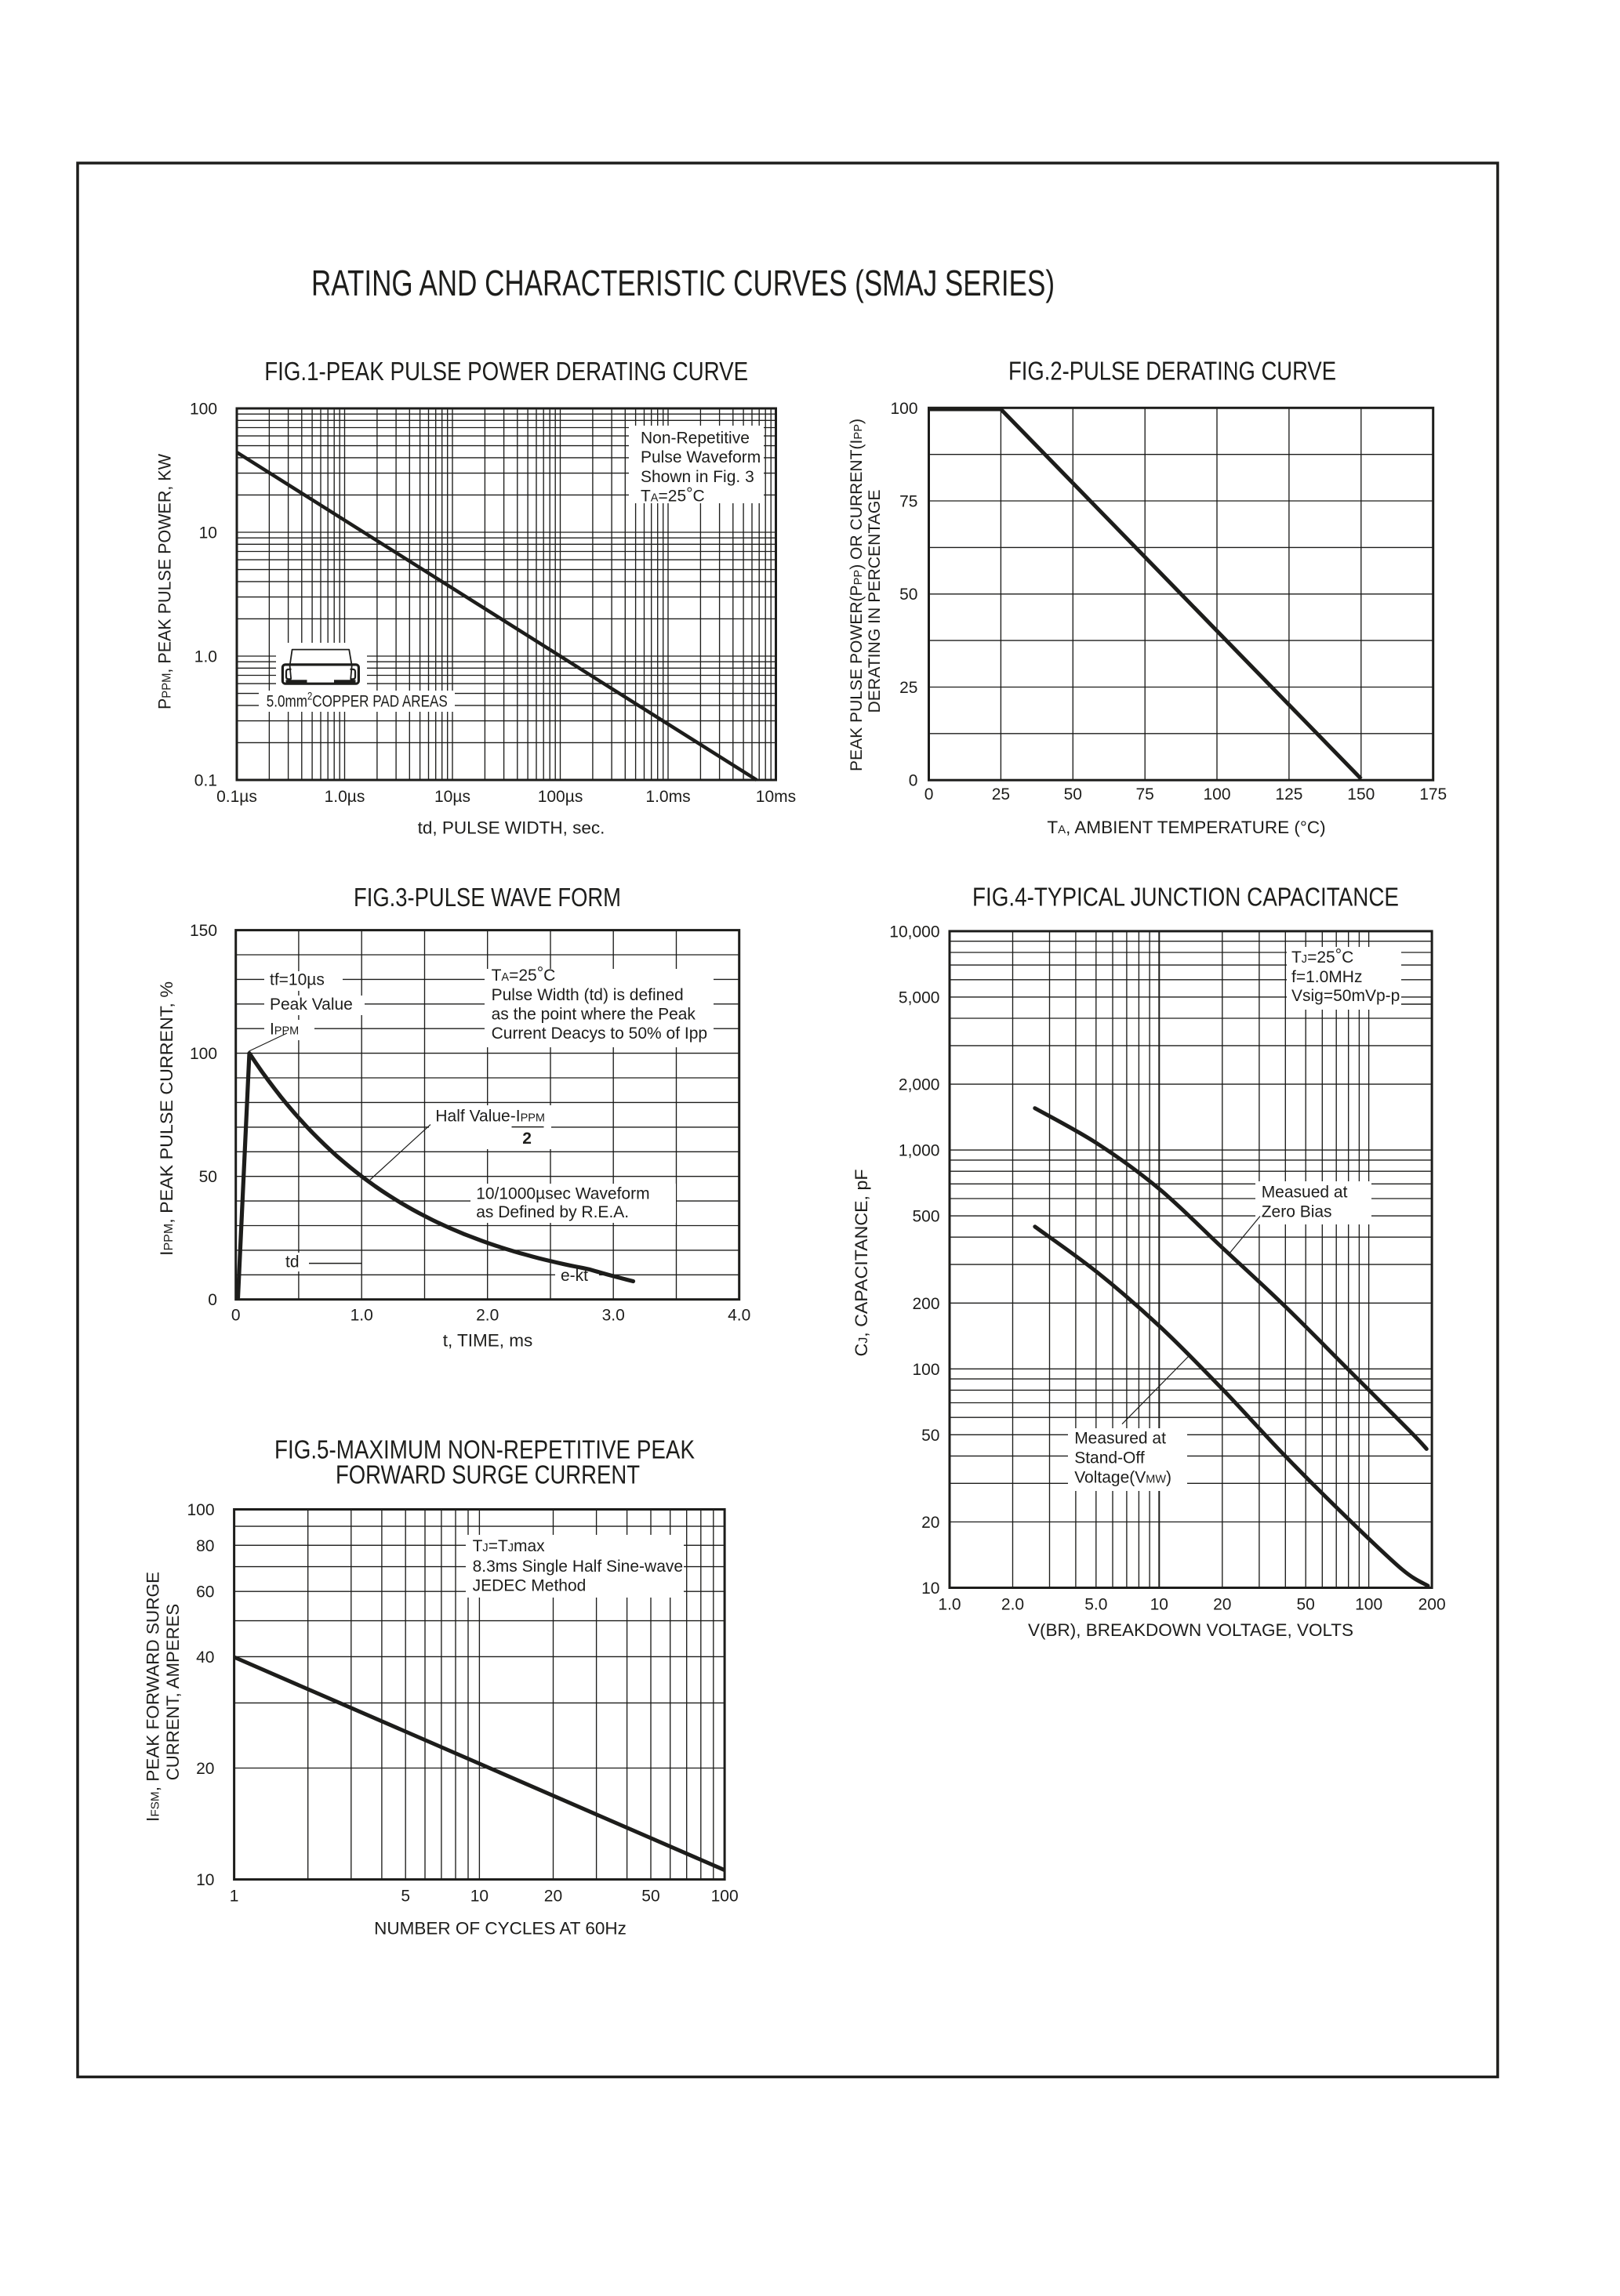 This screenshot has height=2296, width=1620. I want to click on svg-text: 60, so click(205, 1592).